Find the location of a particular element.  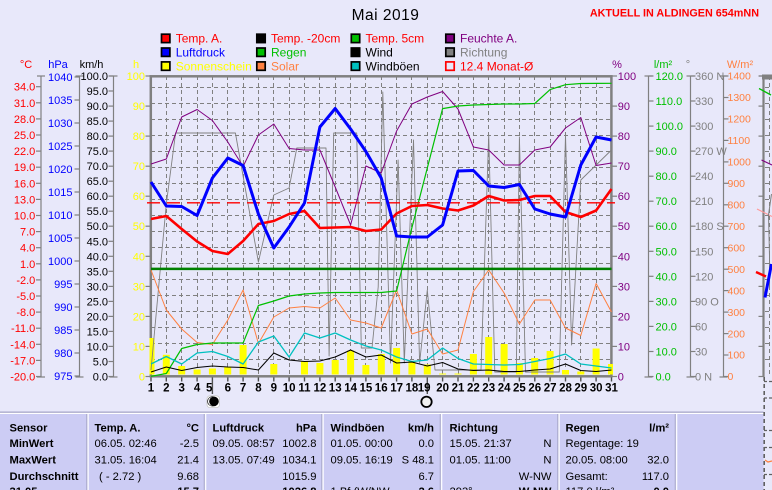

svg-text: 9.68 is located at coordinates (188, 477).